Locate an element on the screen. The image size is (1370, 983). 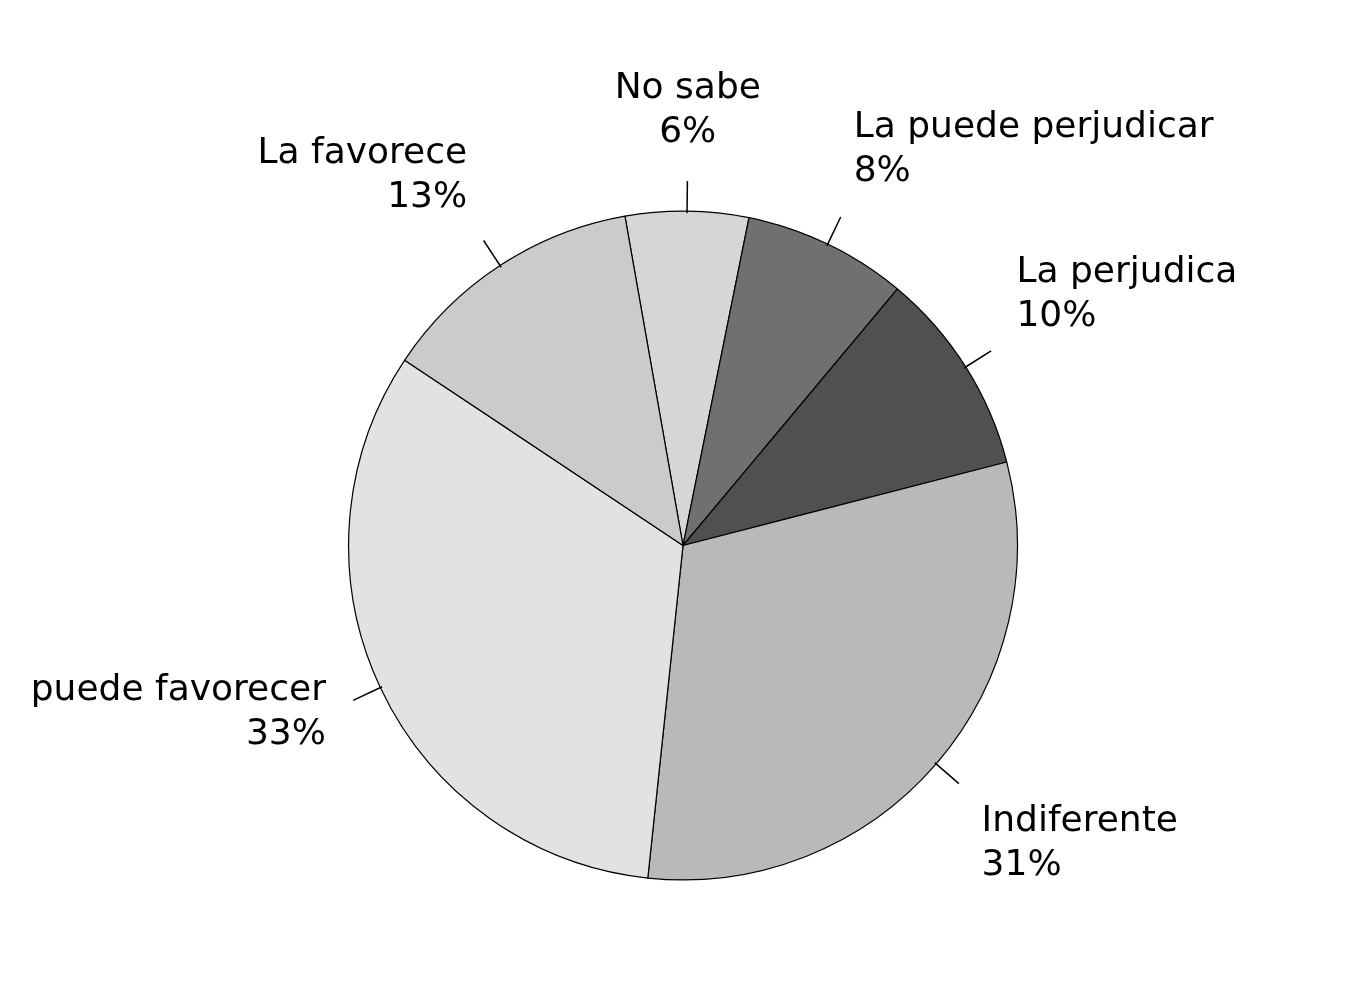
data-label: 33% is located at coordinates (285, 732).